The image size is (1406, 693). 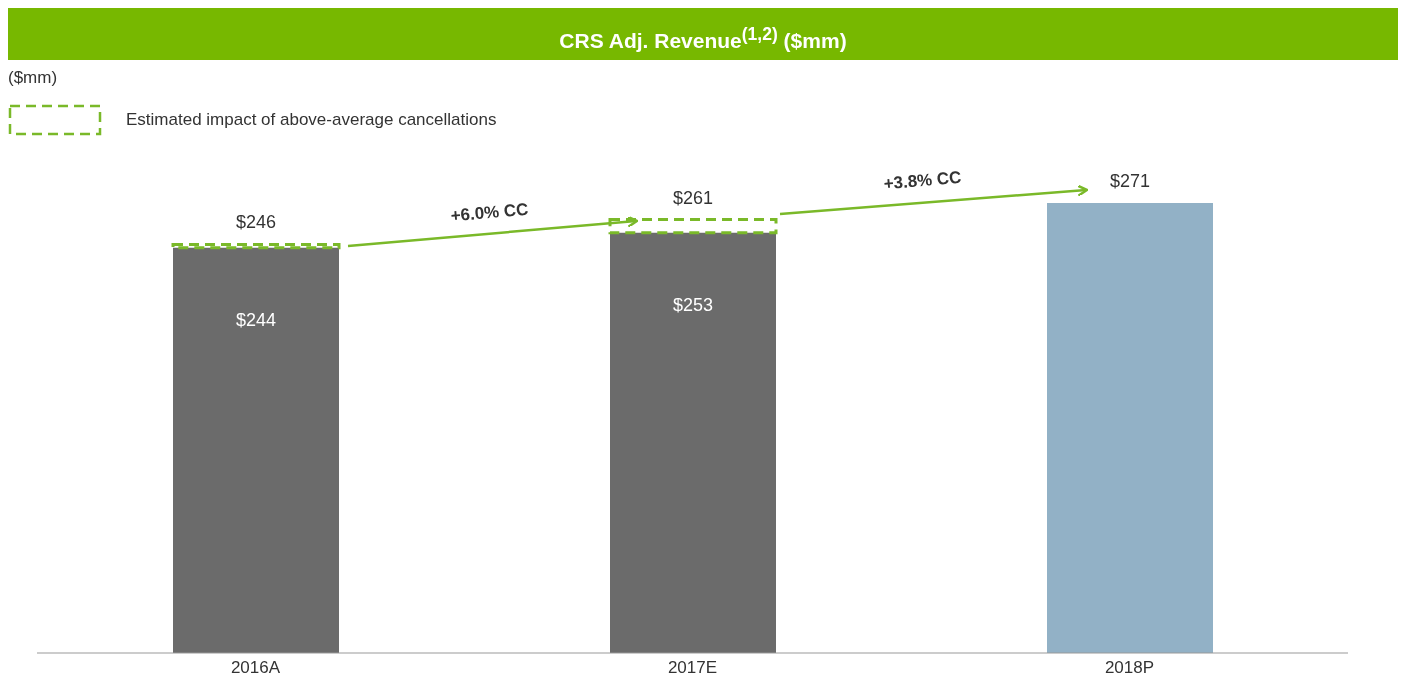 What do you see at coordinates (256, 319) in the screenshot?
I see `data-label: $244` at bounding box center [256, 319].